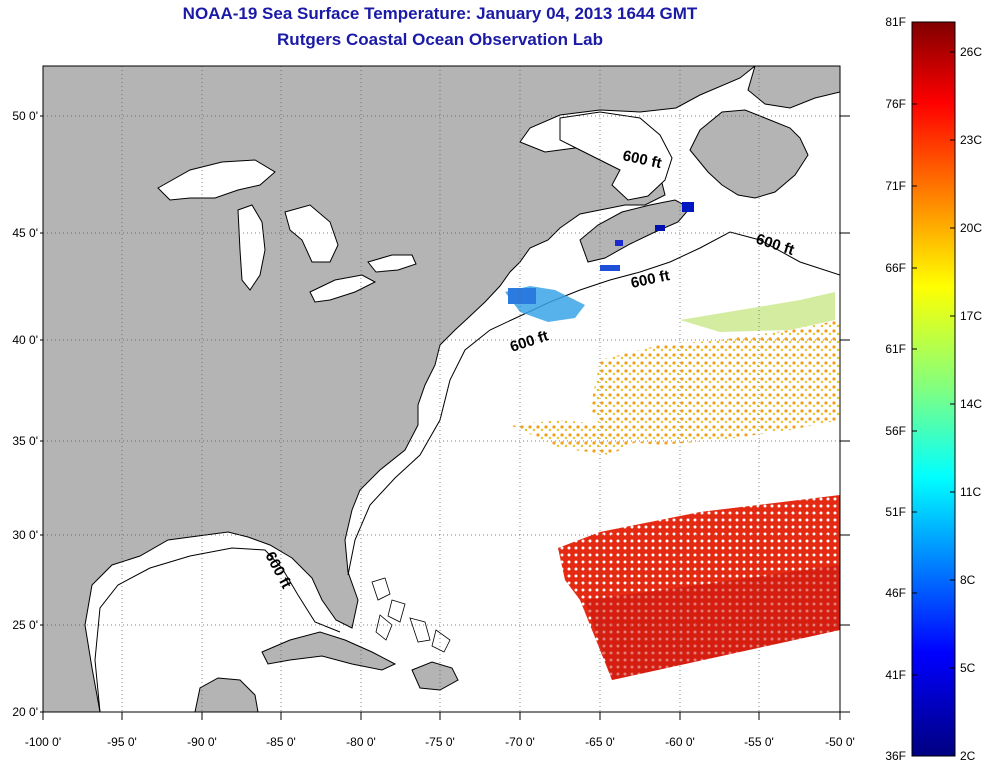  Describe the element at coordinates (343, 288) in the screenshot. I see `lake-erie` at that location.